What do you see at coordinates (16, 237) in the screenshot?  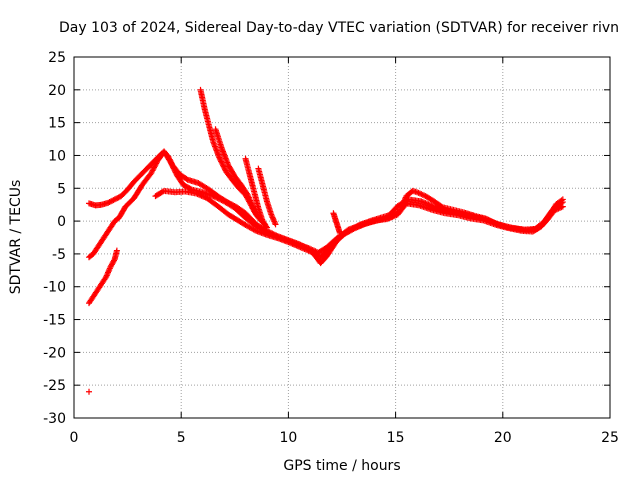 I see `y-axis-label: SDTVAR / TECUs` at bounding box center [16, 237].